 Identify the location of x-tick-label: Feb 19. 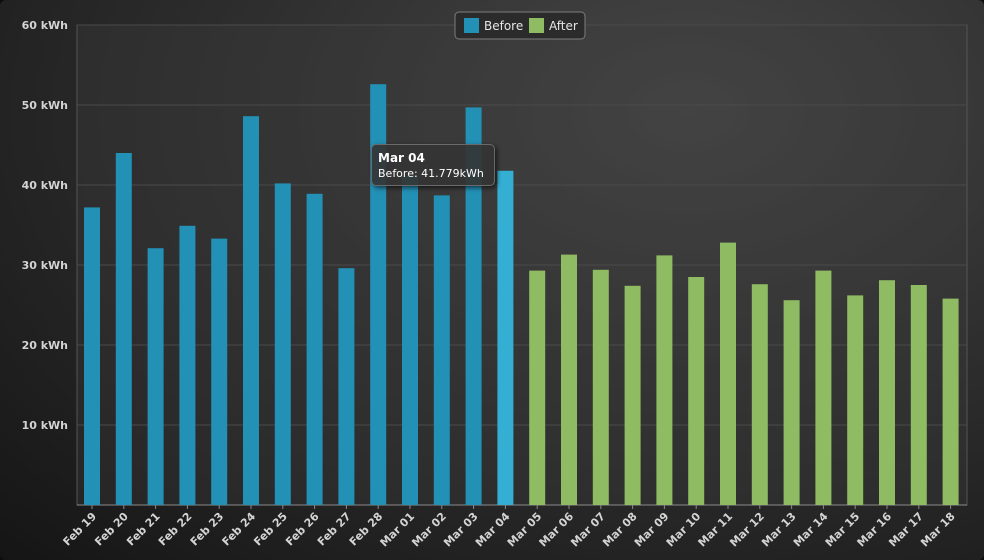
(80, 529).